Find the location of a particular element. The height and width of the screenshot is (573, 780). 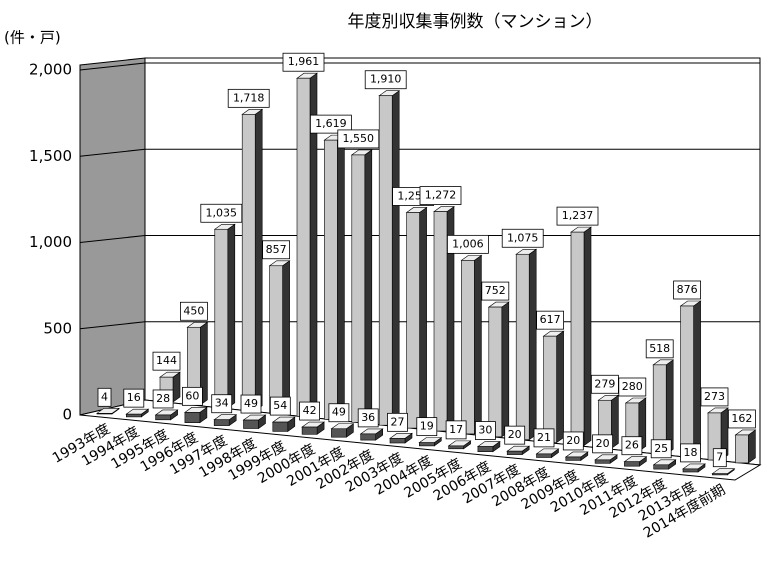

value-label: 162 is located at coordinates (741, 418).